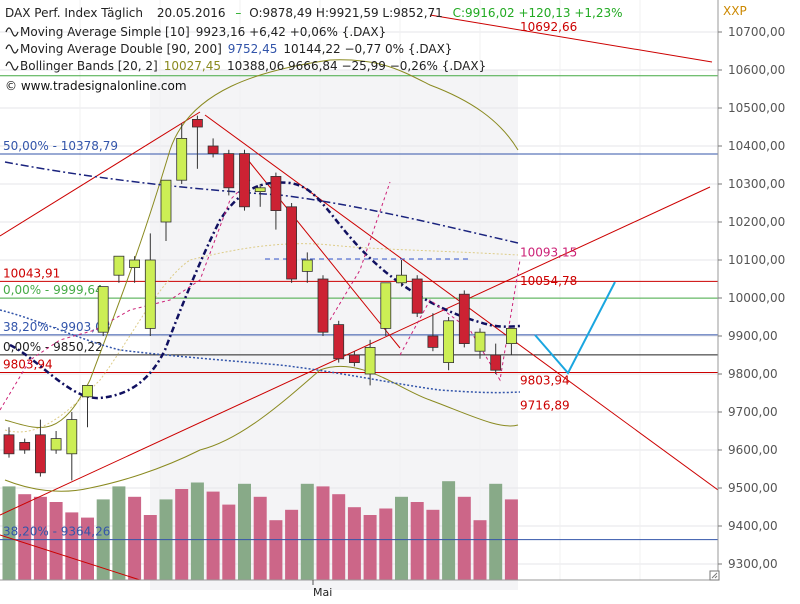 Image resolution: width=800 pixels, height=604 pixels. I want to click on price-label: 9716,89, so click(545, 406).